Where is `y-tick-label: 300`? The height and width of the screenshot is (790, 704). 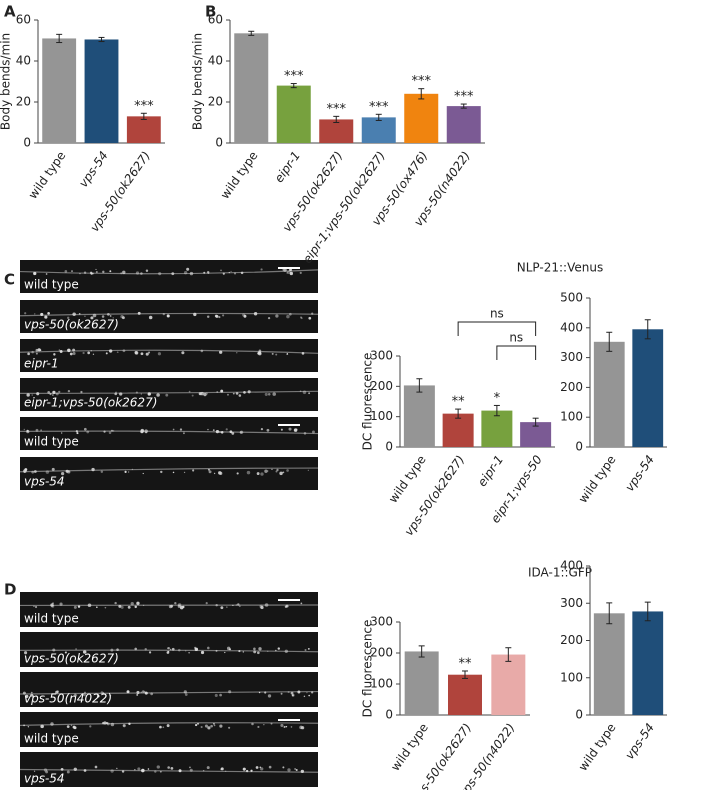
y-tick-label: 300 is located at coordinates (571, 357).